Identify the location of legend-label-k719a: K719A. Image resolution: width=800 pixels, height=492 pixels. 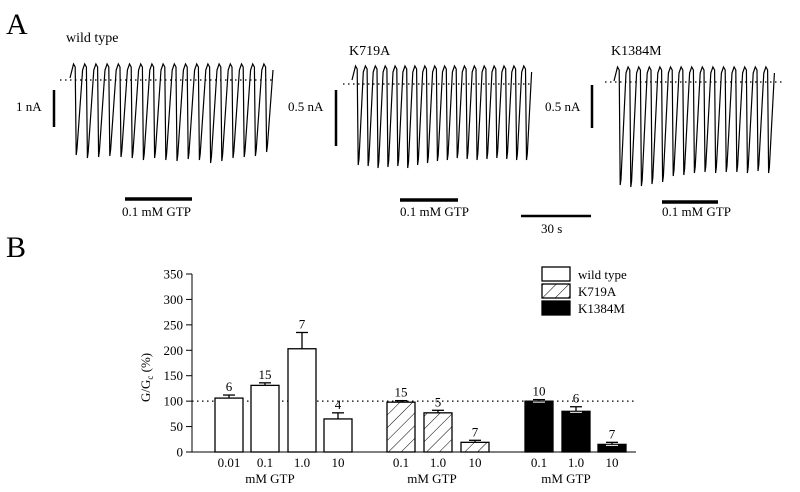
(597, 291).